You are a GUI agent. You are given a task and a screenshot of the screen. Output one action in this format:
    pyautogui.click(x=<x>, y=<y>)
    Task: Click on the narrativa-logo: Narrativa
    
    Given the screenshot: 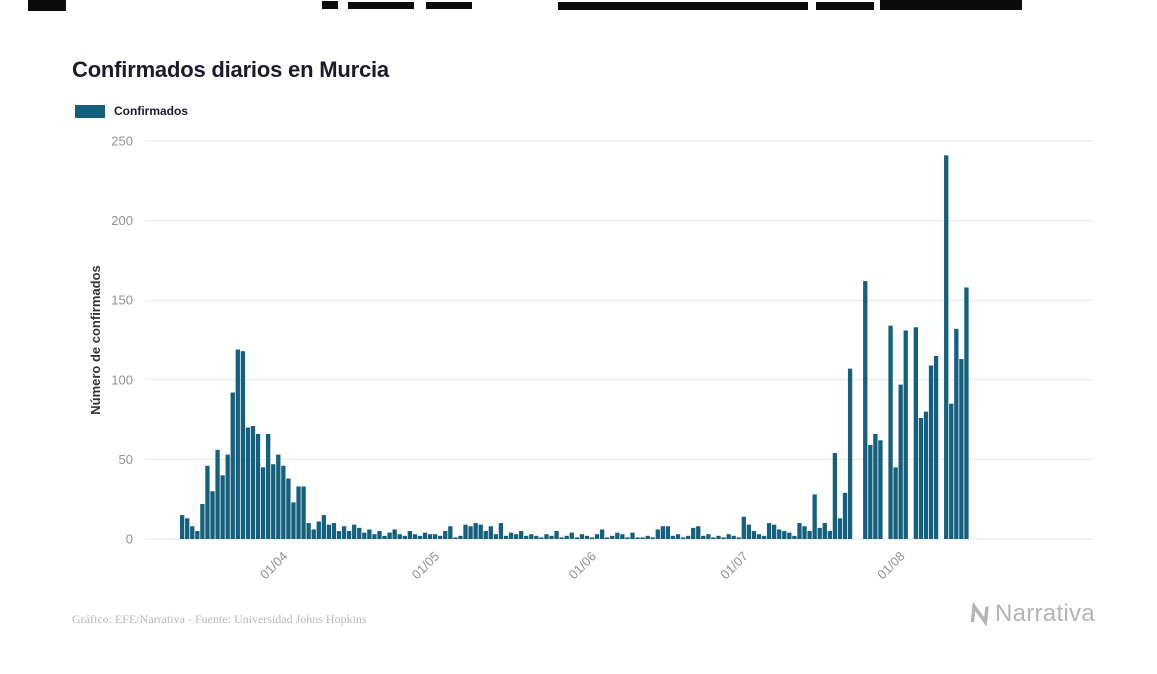 What is the action you would take?
    pyautogui.click(x=1032, y=614)
    